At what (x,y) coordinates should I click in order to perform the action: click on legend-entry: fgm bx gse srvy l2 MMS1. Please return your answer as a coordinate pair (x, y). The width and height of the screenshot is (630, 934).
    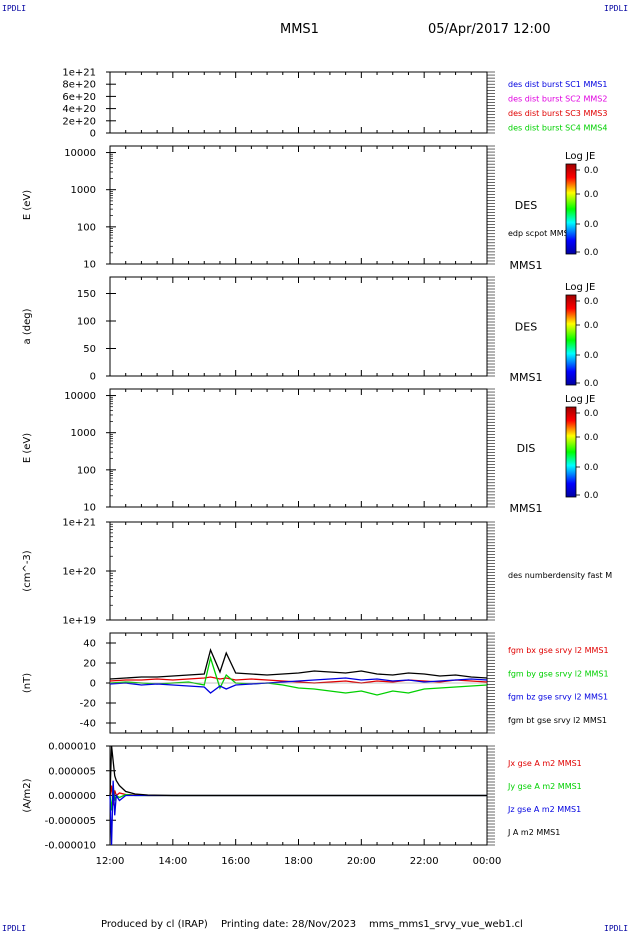
    Looking at the image, I should click on (558, 650).